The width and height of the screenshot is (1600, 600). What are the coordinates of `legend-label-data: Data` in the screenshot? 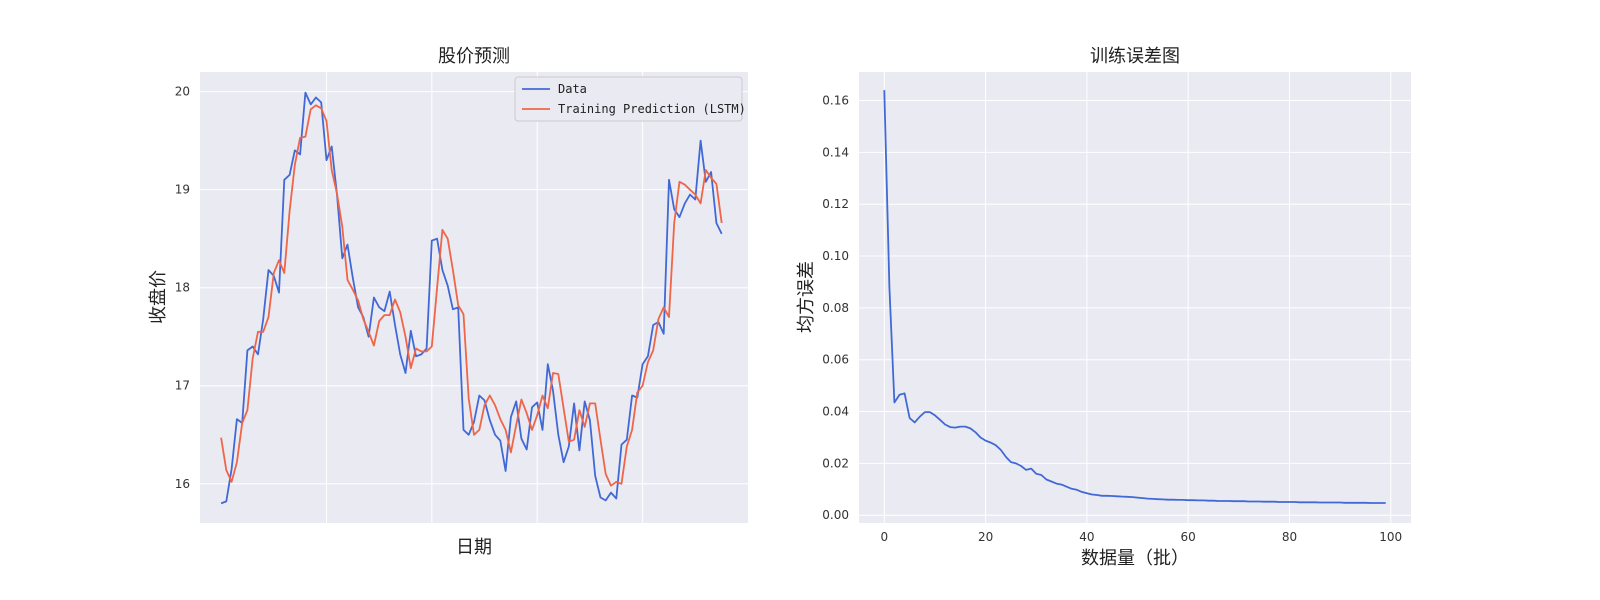 It's located at (572, 89).